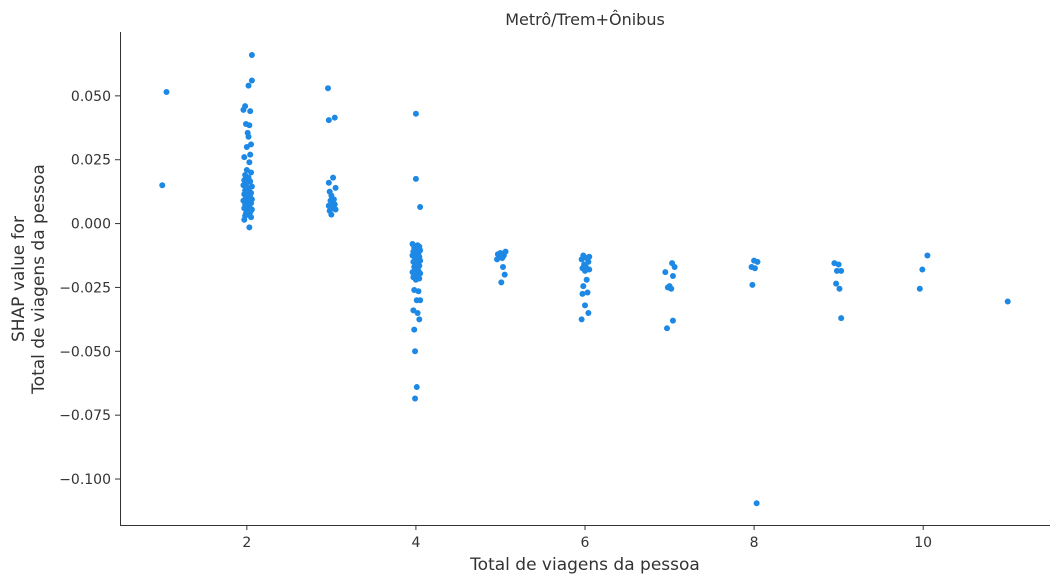  Describe the element at coordinates (85, 416) in the screenshot. I see `y-tick-label: −0.075` at that location.